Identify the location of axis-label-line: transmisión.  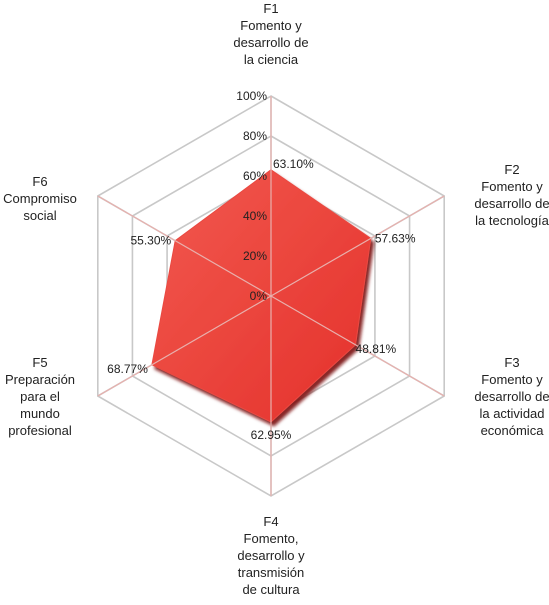
(271, 572).